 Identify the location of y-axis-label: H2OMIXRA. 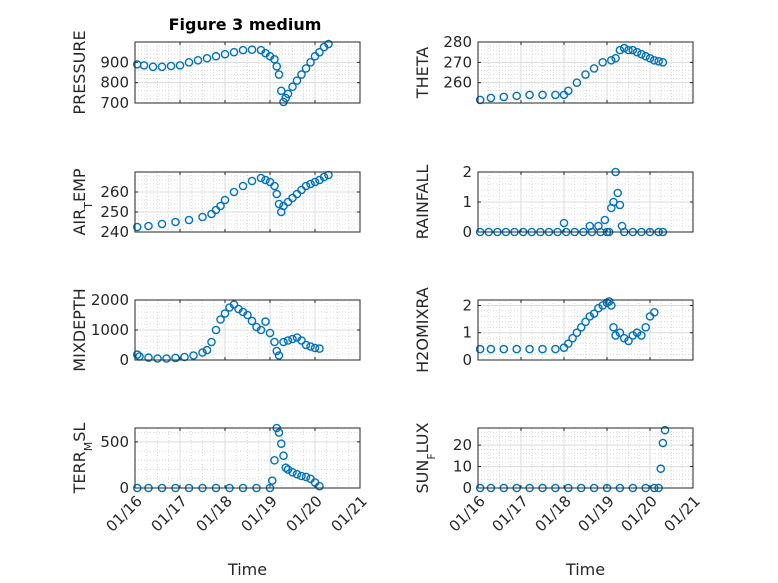
(422, 330).